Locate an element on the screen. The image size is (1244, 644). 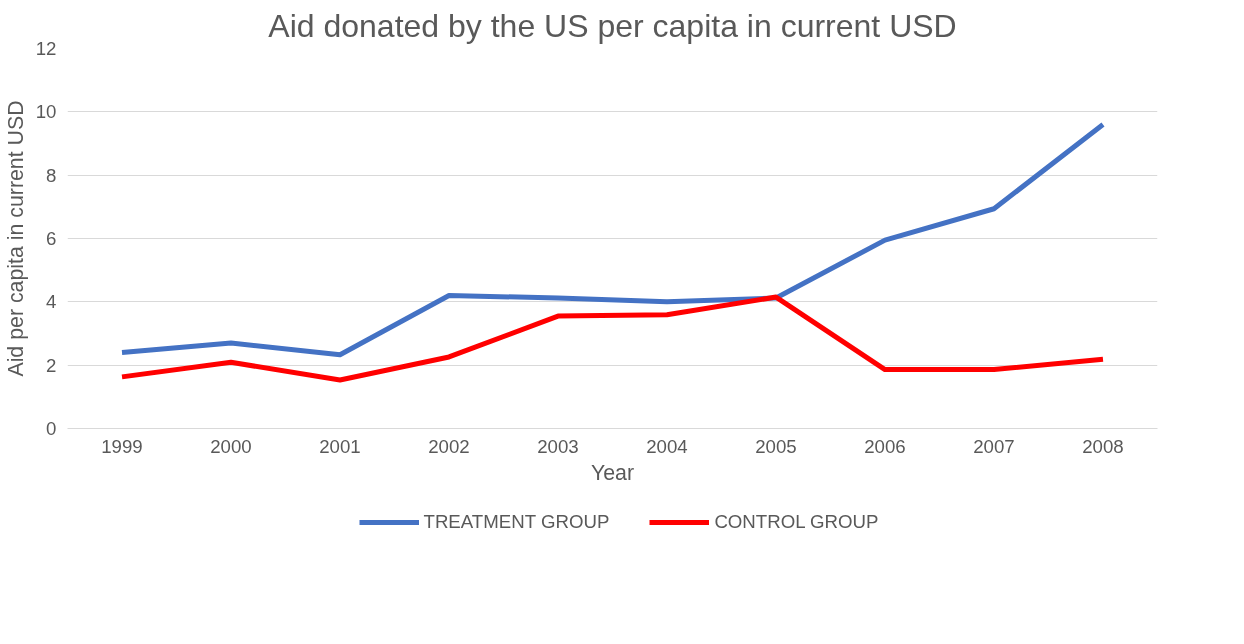
x-tick-label: 2003 is located at coordinates (558, 446).